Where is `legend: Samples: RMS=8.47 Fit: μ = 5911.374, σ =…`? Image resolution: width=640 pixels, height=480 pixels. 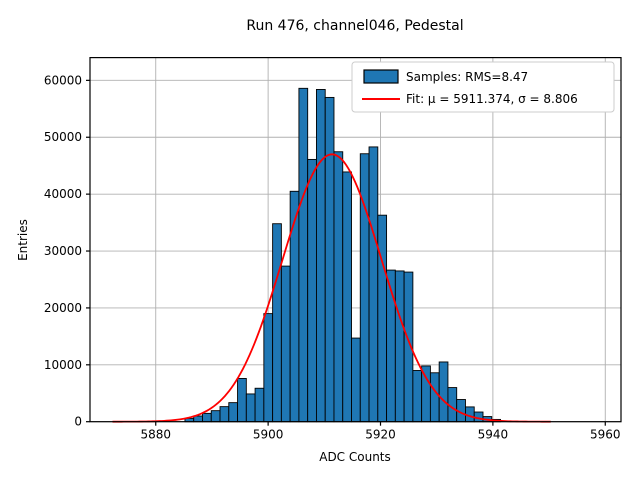 legend: Samples: RMS=8.47 Fit: μ = 5911.374, σ =… is located at coordinates (483, 87).